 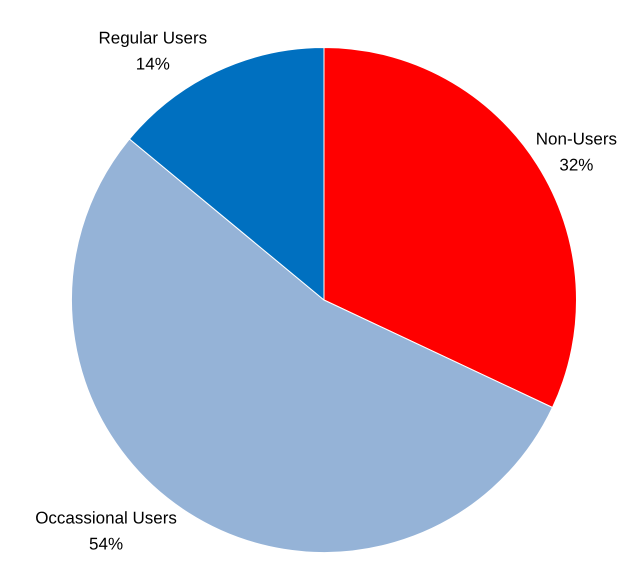 I want to click on slice-label: Non-Users, so click(x=577, y=139).